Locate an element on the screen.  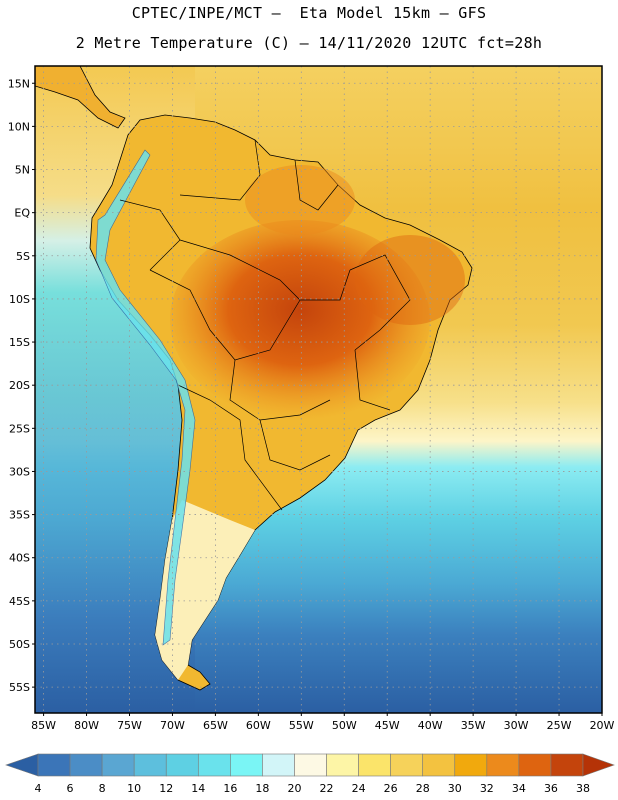
lat-tick-label: 10S is located at coordinates (19, 299).